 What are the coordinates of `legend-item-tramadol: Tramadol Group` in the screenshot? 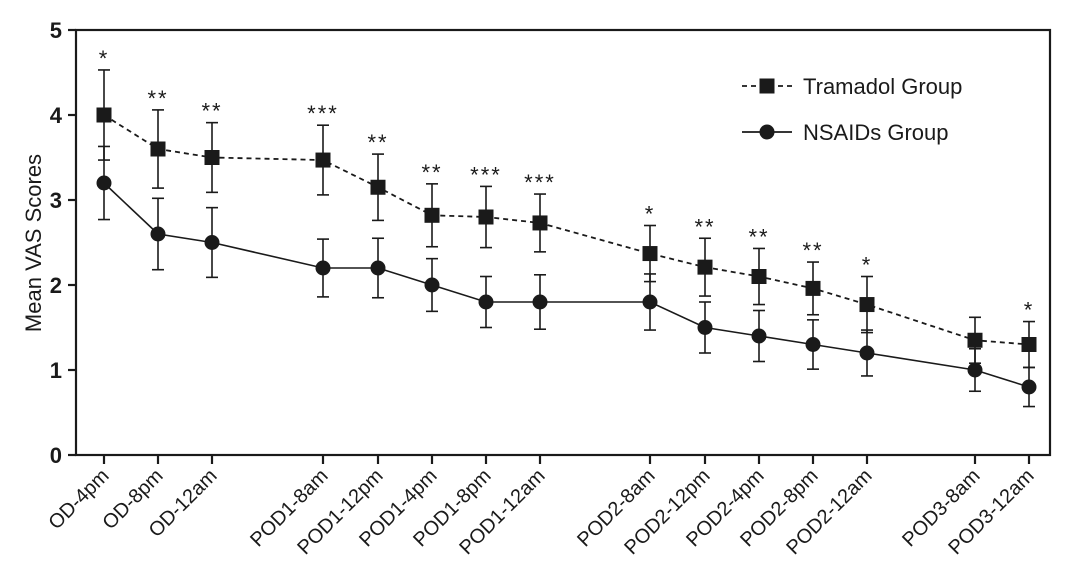 It's located at (852, 86).